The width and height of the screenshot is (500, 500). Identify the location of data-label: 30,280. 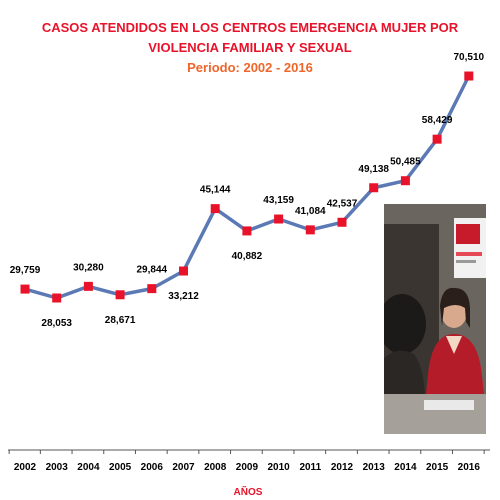
(88, 267).